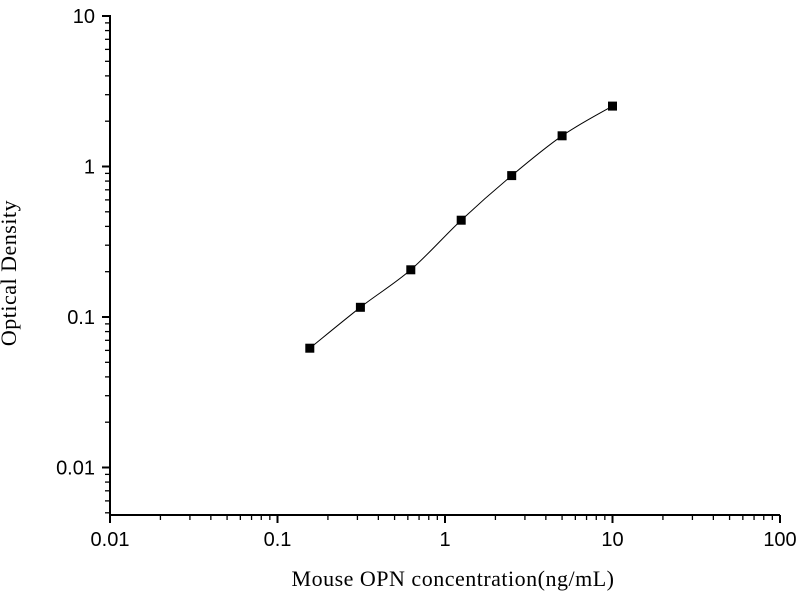  What do you see at coordinates (444, 540) in the screenshot?
I see `x-tick-label: 1` at bounding box center [444, 540].